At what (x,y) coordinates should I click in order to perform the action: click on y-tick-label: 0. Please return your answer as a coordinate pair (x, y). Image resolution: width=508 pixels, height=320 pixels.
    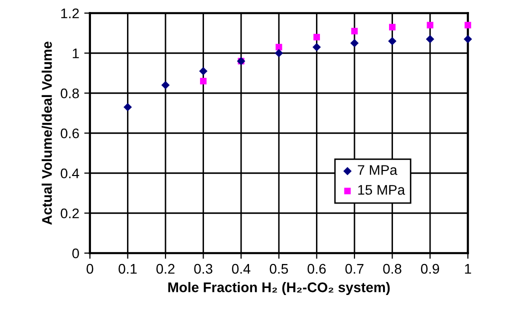
    Looking at the image, I should click on (75, 253).